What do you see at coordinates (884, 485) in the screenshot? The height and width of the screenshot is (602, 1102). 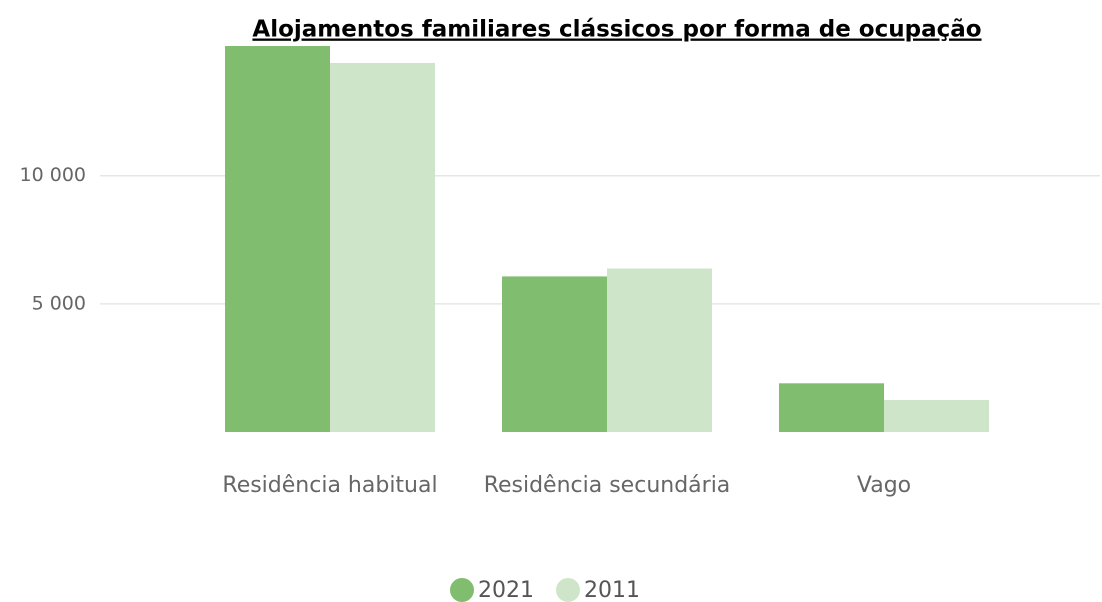 I see `x-tick-label: Vago` at bounding box center [884, 485].